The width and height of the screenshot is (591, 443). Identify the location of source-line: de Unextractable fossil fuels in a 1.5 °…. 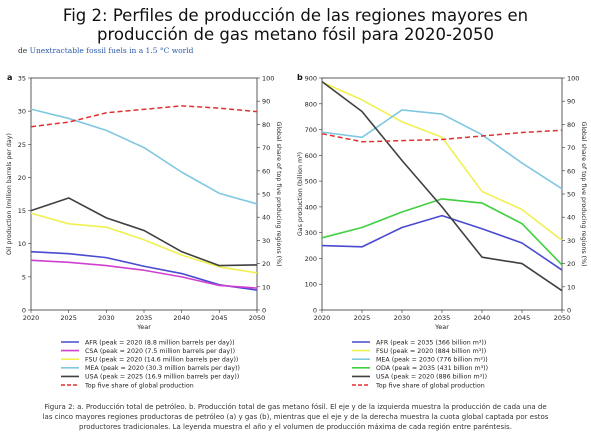
(105, 50).